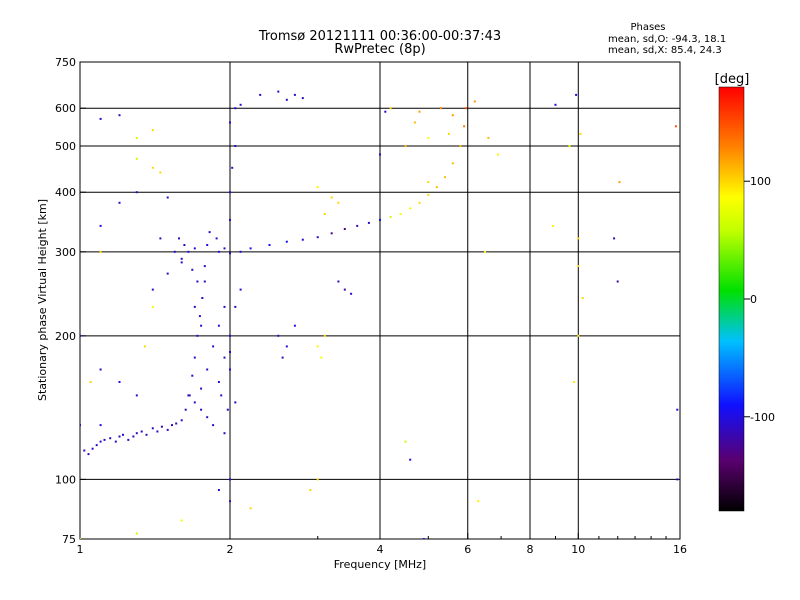 The width and height of the screenshot is (800, 600). What do you see at coordinates (753, 299) in the screenshot?
I see `colorbar-tick-label: 0` at bounding box center [753, 299].